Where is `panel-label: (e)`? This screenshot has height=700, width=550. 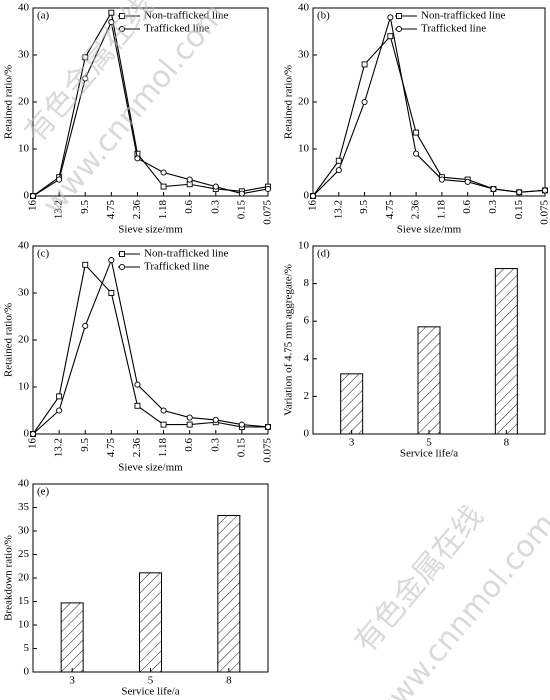
panel-label: (e) is located at coordinates (43, 492).